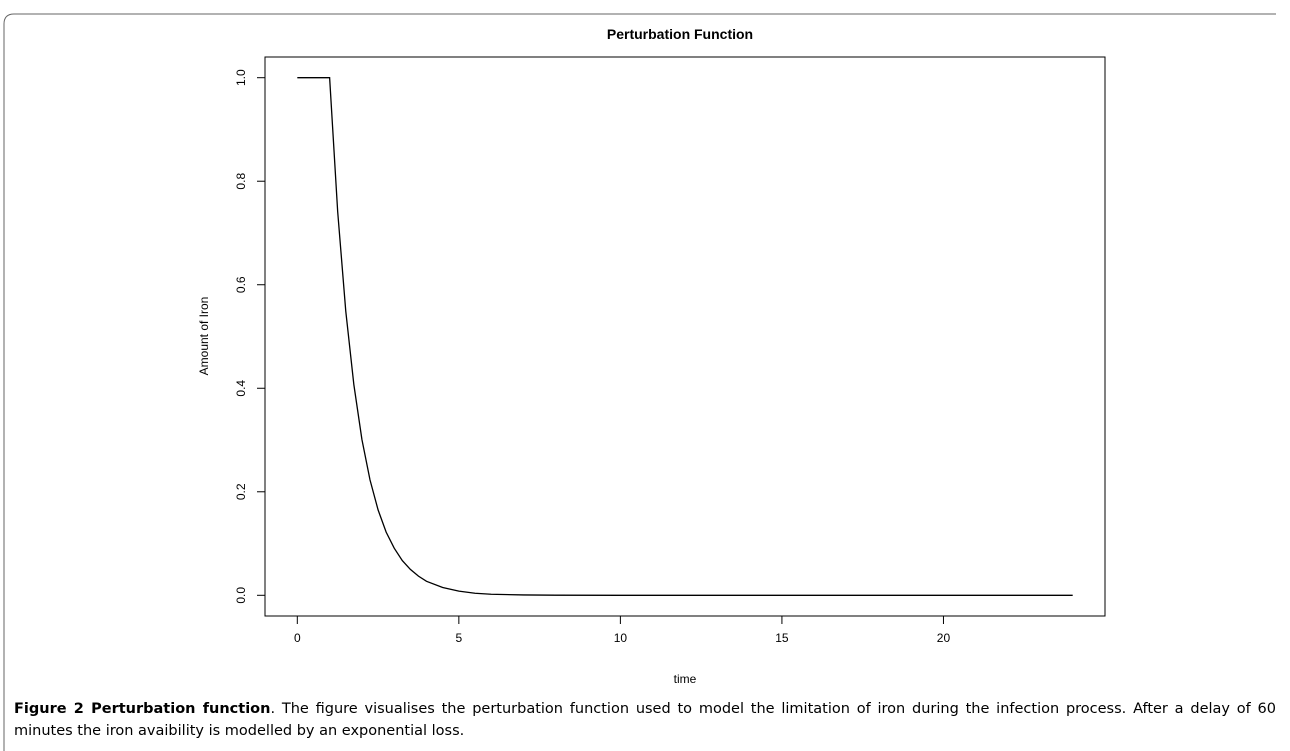  What do you see at coordinates (241, 491) in the screenshot?
I see `y-tick-label: 0.2` at bounding box center [241, 491].